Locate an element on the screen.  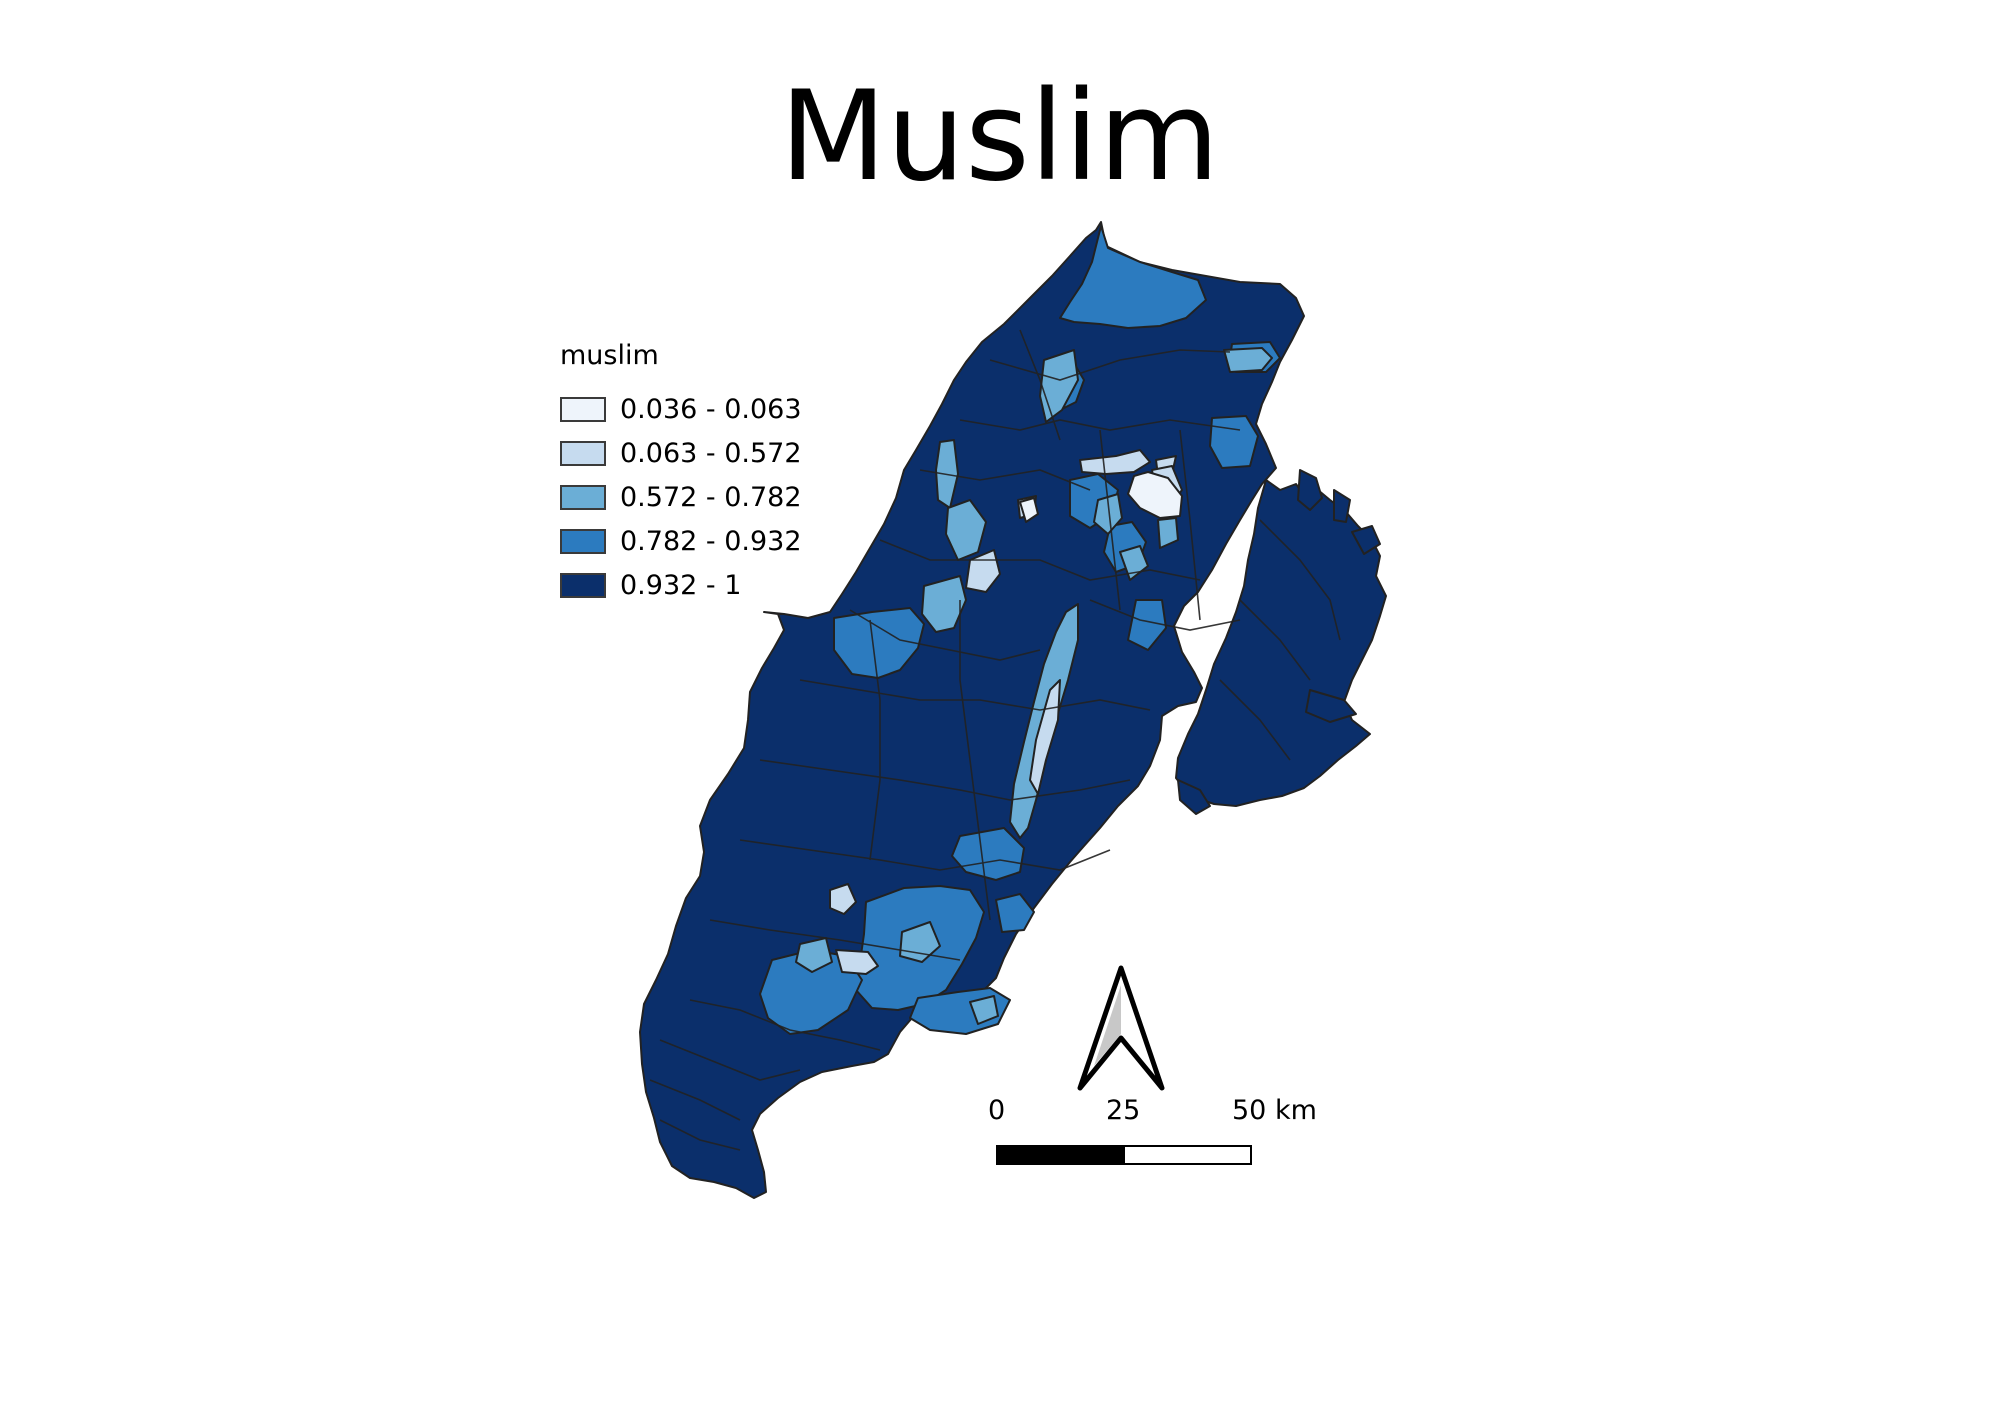
north-arrow-icon is located at coordinates (1121, 1028).